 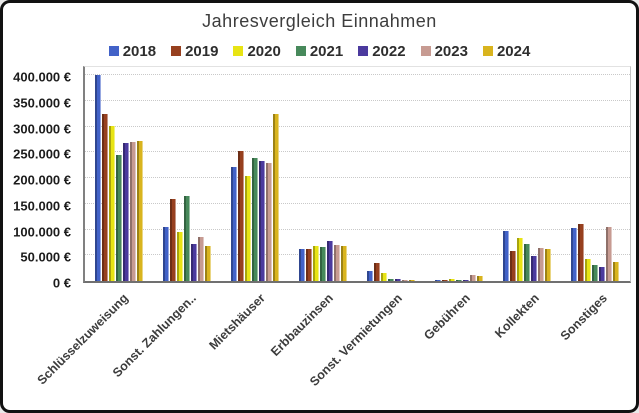 What do you see at coordinates (42, 180) in the screenshot?
I see `y-axis-tick-label: 200.000 €` at bounding box center [42, 180].